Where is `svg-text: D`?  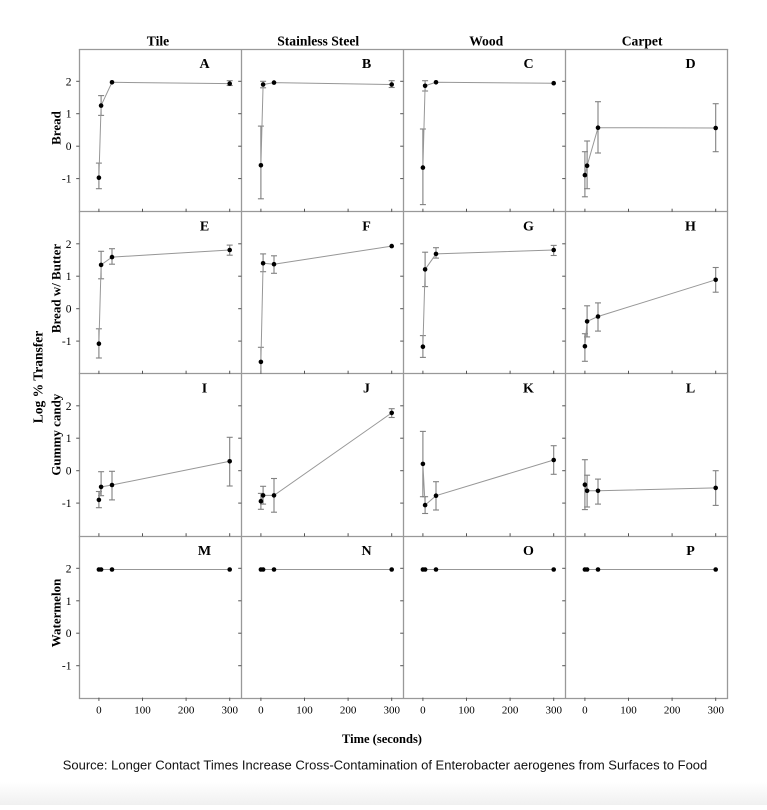
svg-text: D is located at coordinates (690, 64).